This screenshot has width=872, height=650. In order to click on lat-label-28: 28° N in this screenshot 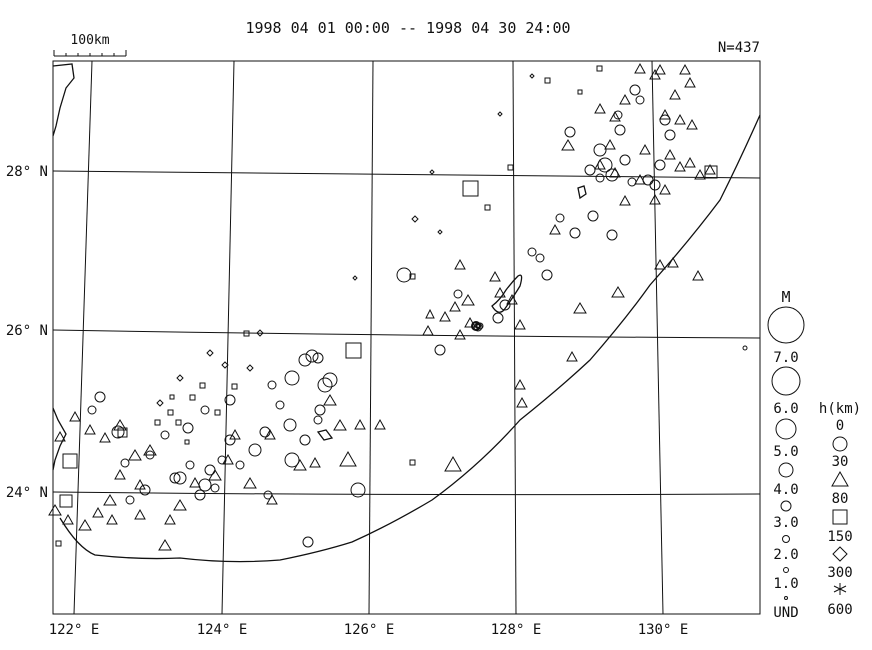, I will do `click(27, 172)`.